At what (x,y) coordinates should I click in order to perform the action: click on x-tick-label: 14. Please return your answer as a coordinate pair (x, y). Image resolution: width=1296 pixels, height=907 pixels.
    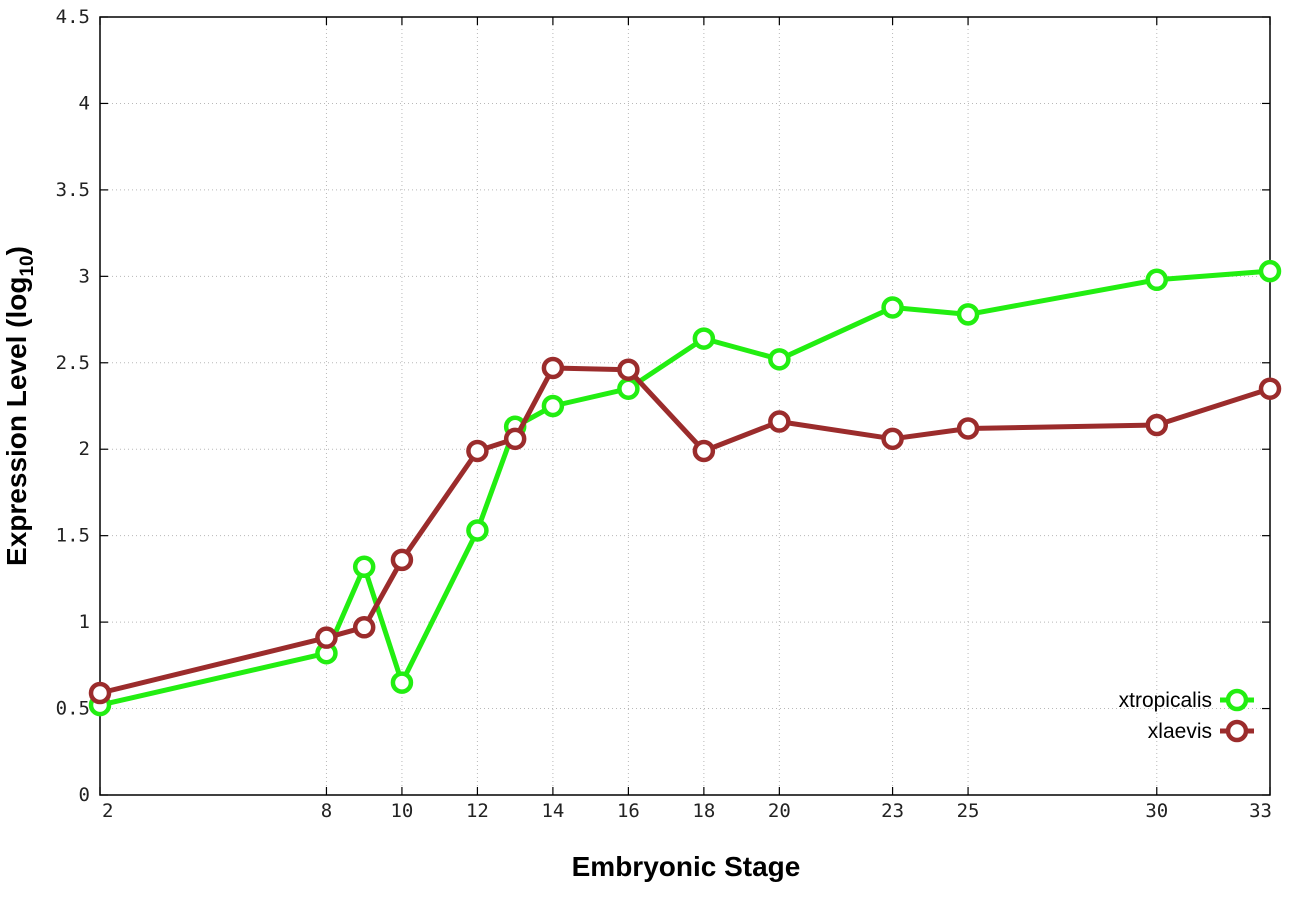
    Looking at the image, I should click on (552, 811).